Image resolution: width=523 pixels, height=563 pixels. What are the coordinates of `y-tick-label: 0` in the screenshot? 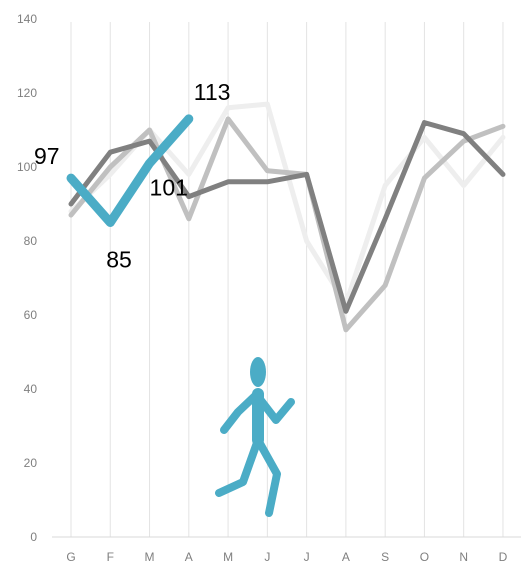 It's located at (33, 537).